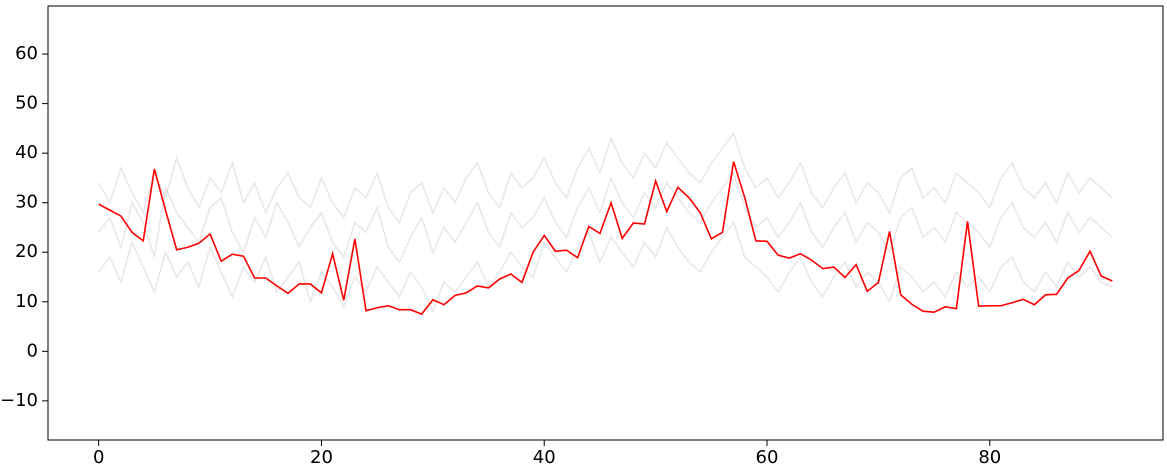 This screenshot has height=475, width=1167. I want to click on y-tick-label: 30, so click(26, 202).